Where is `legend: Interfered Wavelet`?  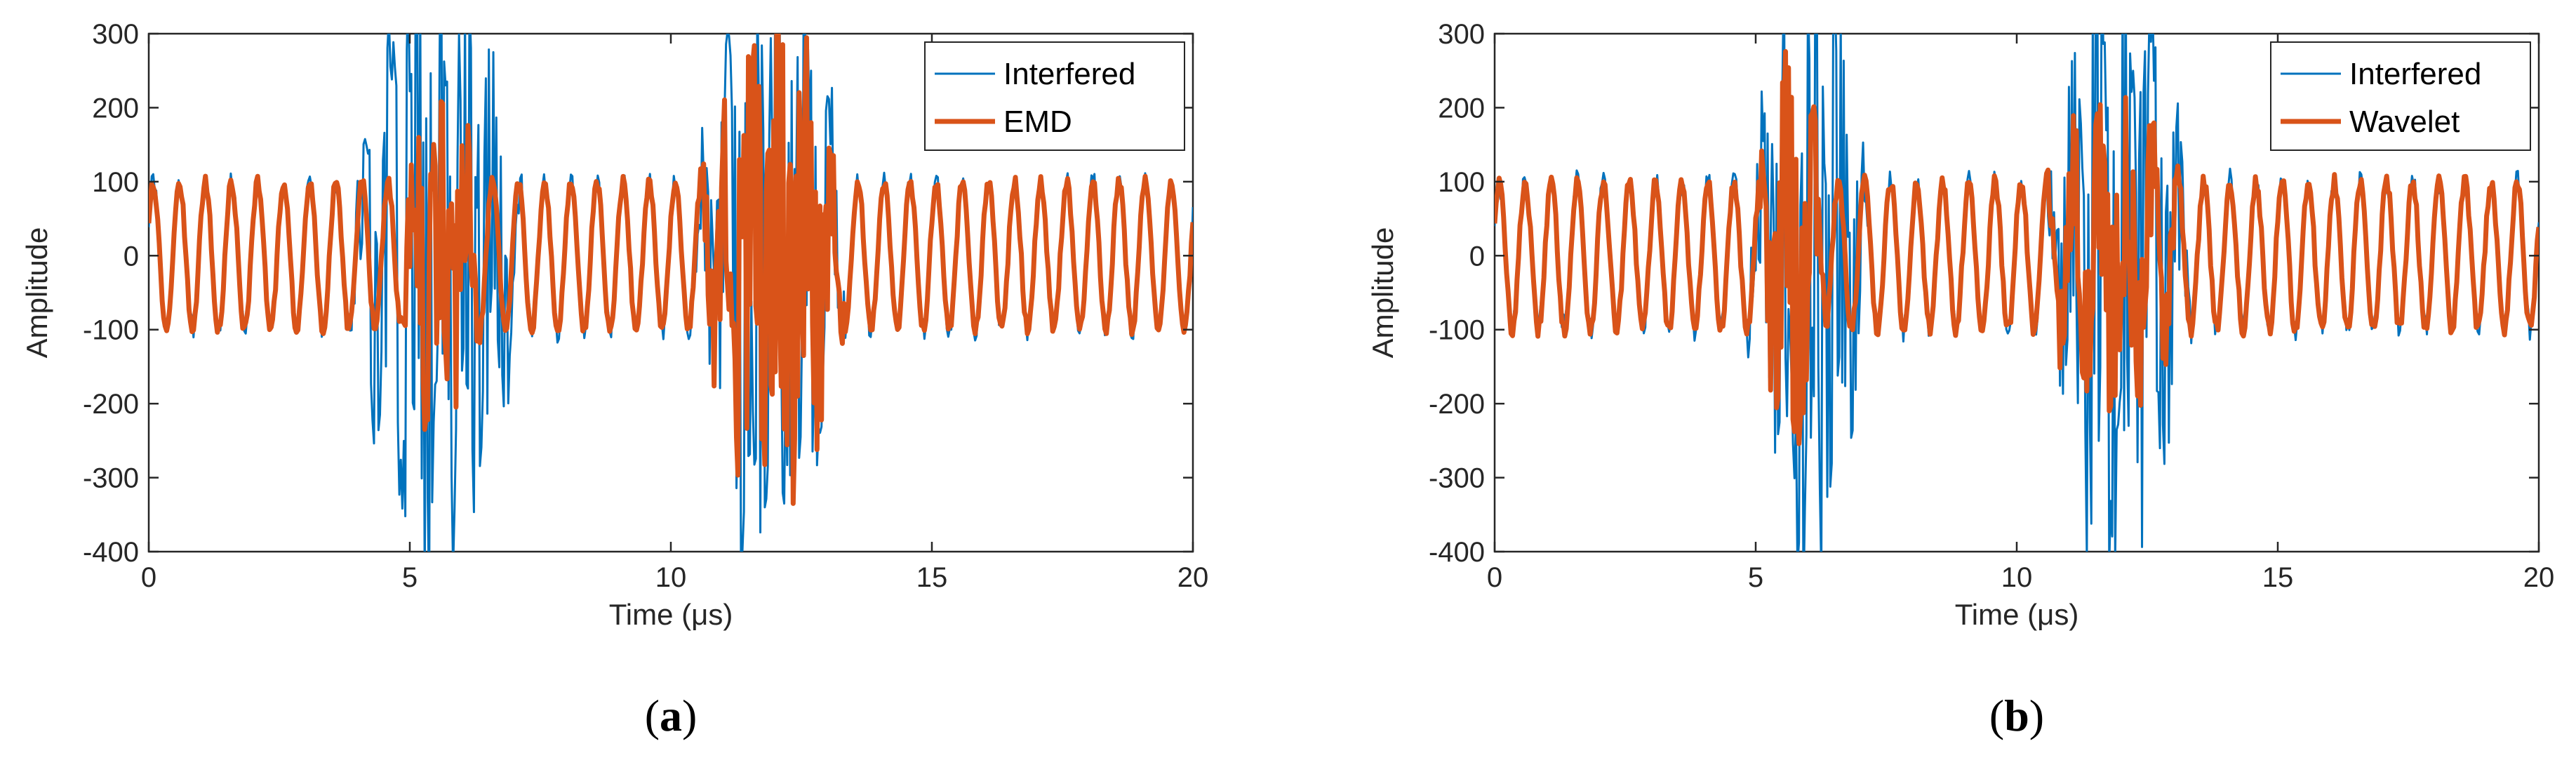
legend: Interfered Wavelet is located at coordinates (2400, 96).